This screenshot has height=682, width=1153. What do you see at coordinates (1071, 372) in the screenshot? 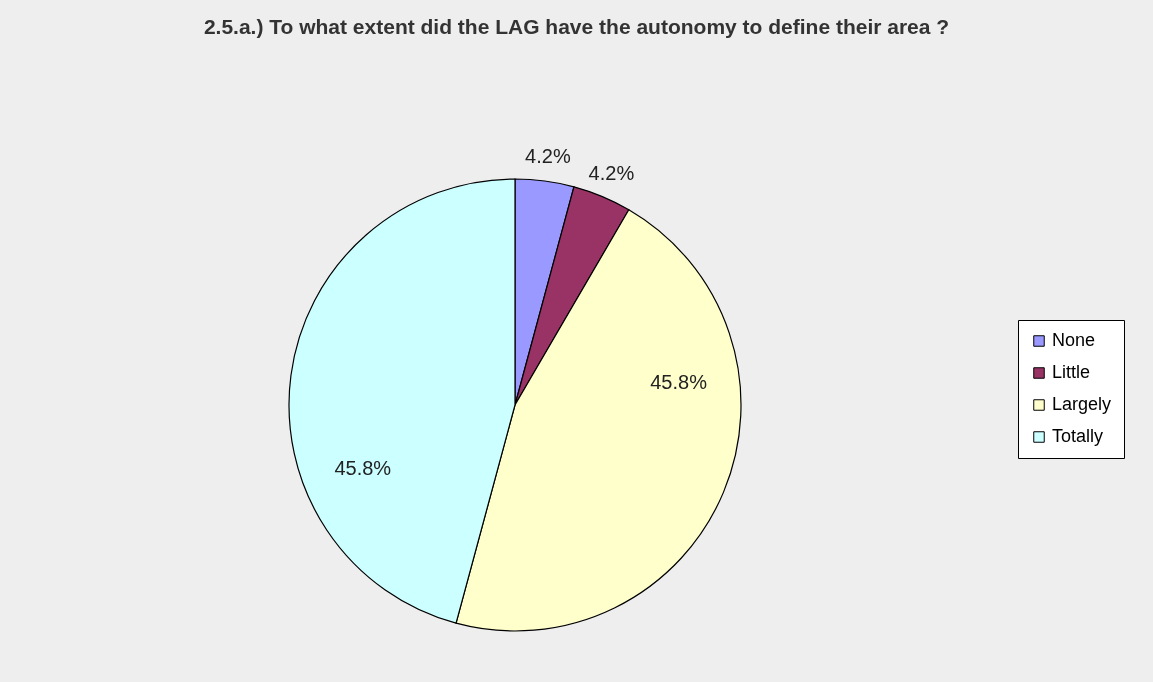
I see `legend-label: Little` at bounding box center [1071, 372].